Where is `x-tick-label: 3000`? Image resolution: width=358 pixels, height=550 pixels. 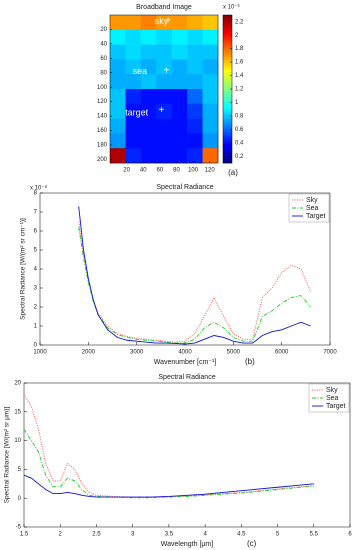
x-tick-label: 3000 is located at coordinates (137, 353).